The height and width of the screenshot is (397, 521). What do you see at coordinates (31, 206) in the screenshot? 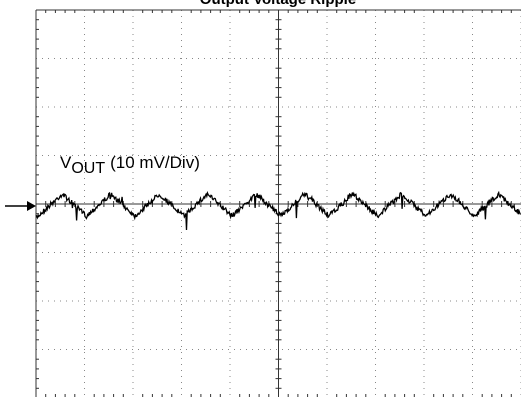
I see `arrow-head` at bounding box center [31, 206].